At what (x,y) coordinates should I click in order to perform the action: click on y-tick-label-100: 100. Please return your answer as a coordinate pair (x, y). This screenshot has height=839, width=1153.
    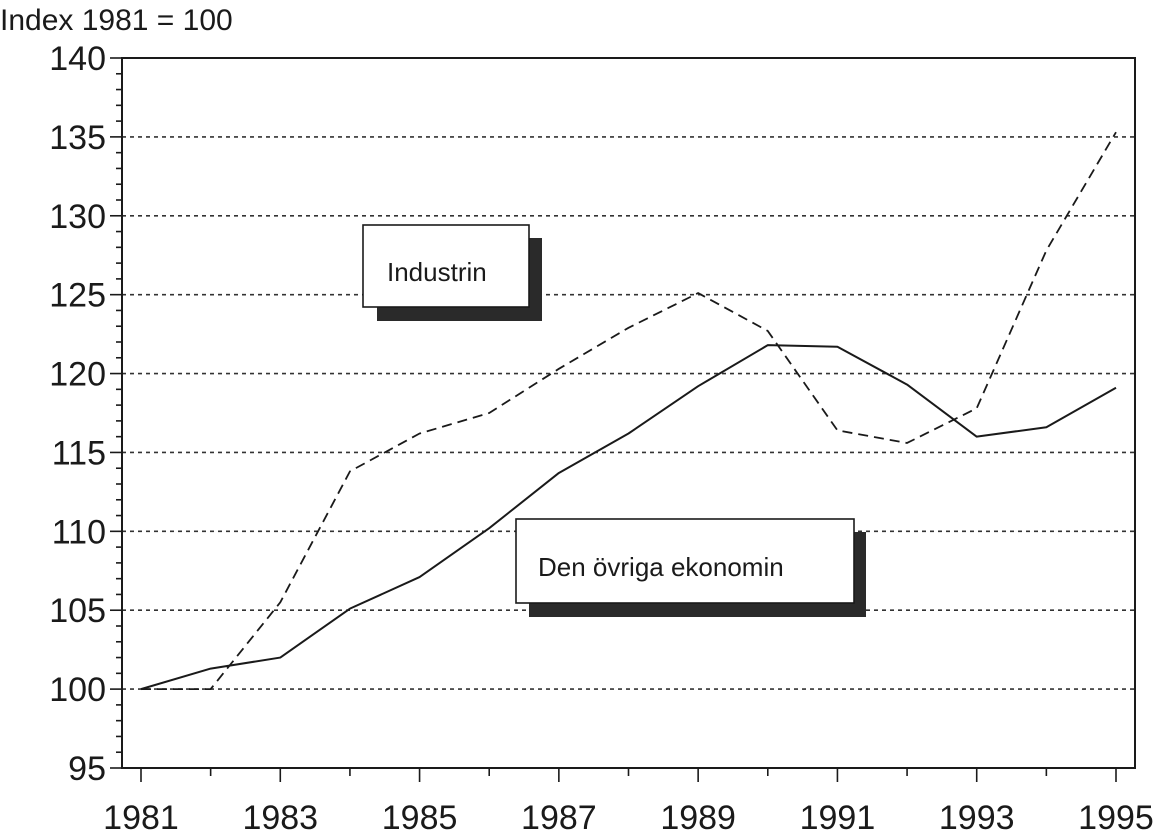
    Looking at the image, I should click on (77, 690).